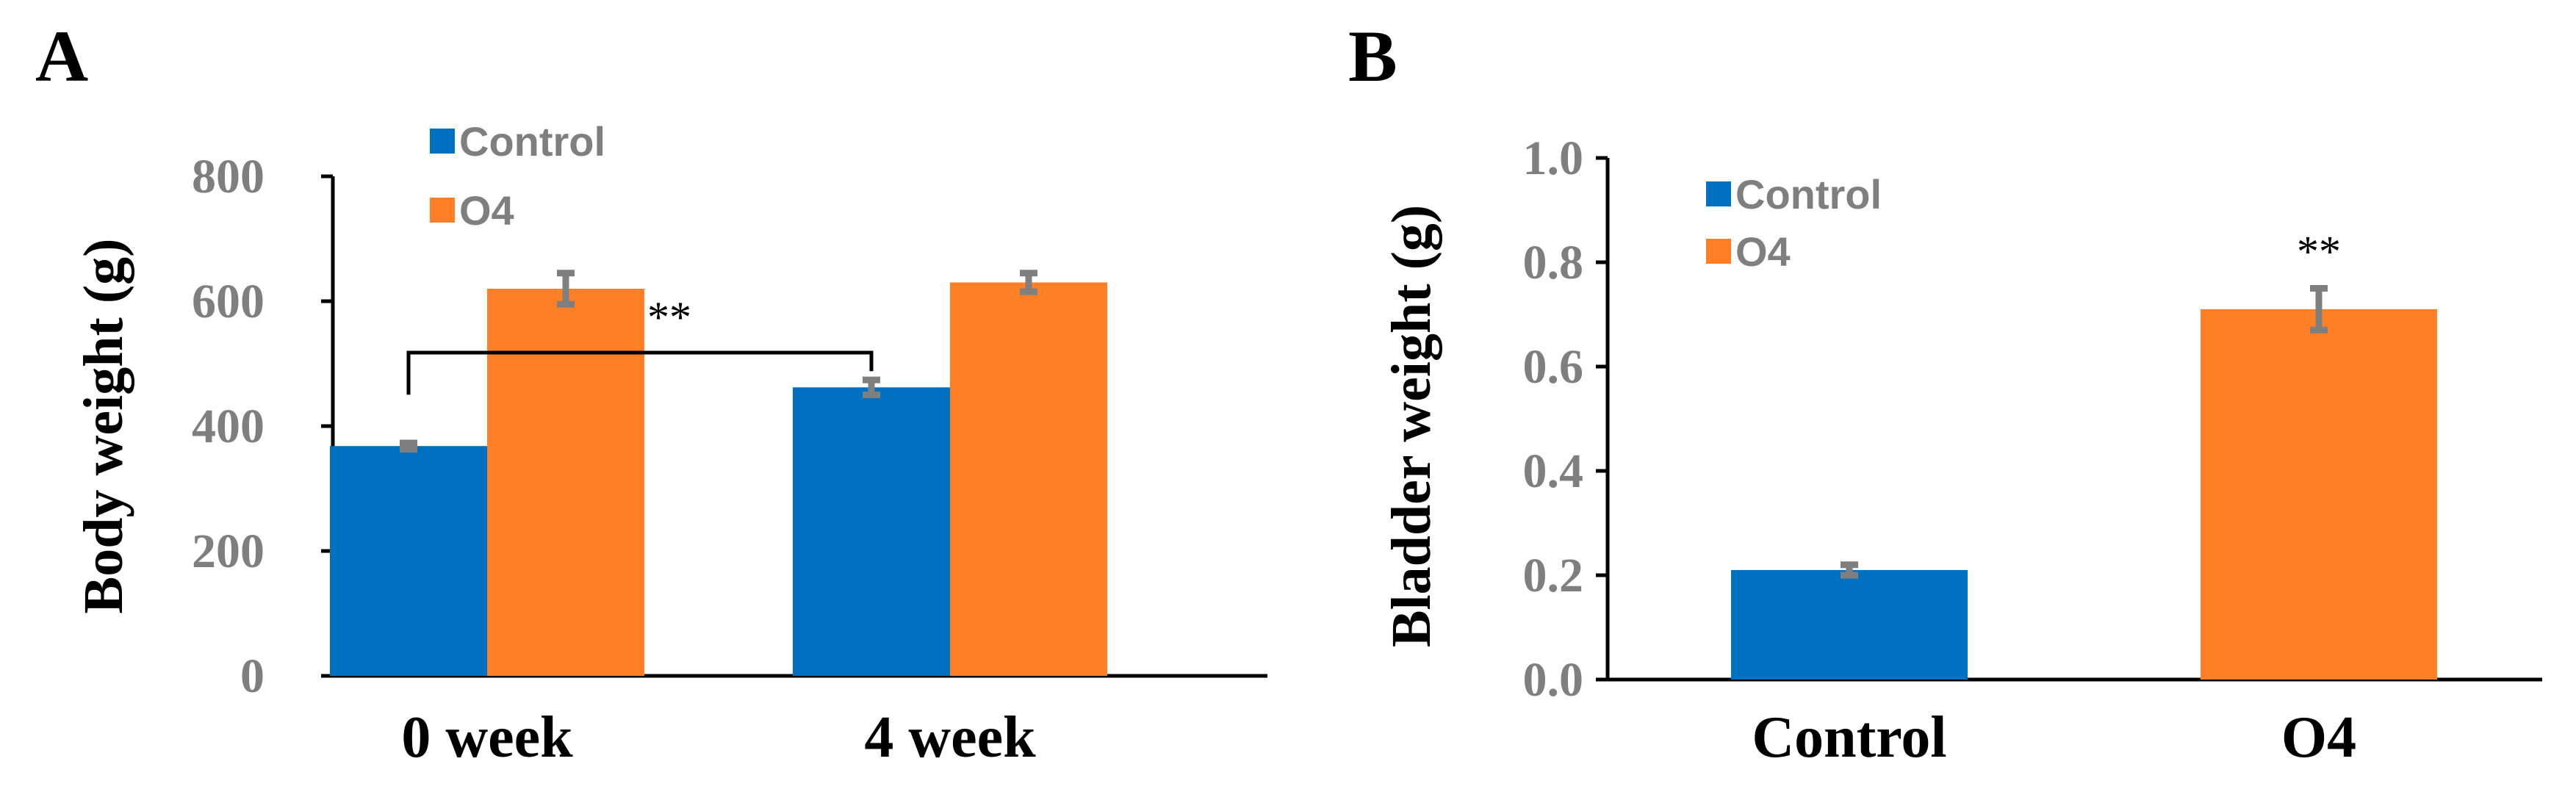 This screenshot has height=789, width=2576. Describe the element at coordinates (565, 483) in the screenshot. I see `bar-o4-0-week` at that location.